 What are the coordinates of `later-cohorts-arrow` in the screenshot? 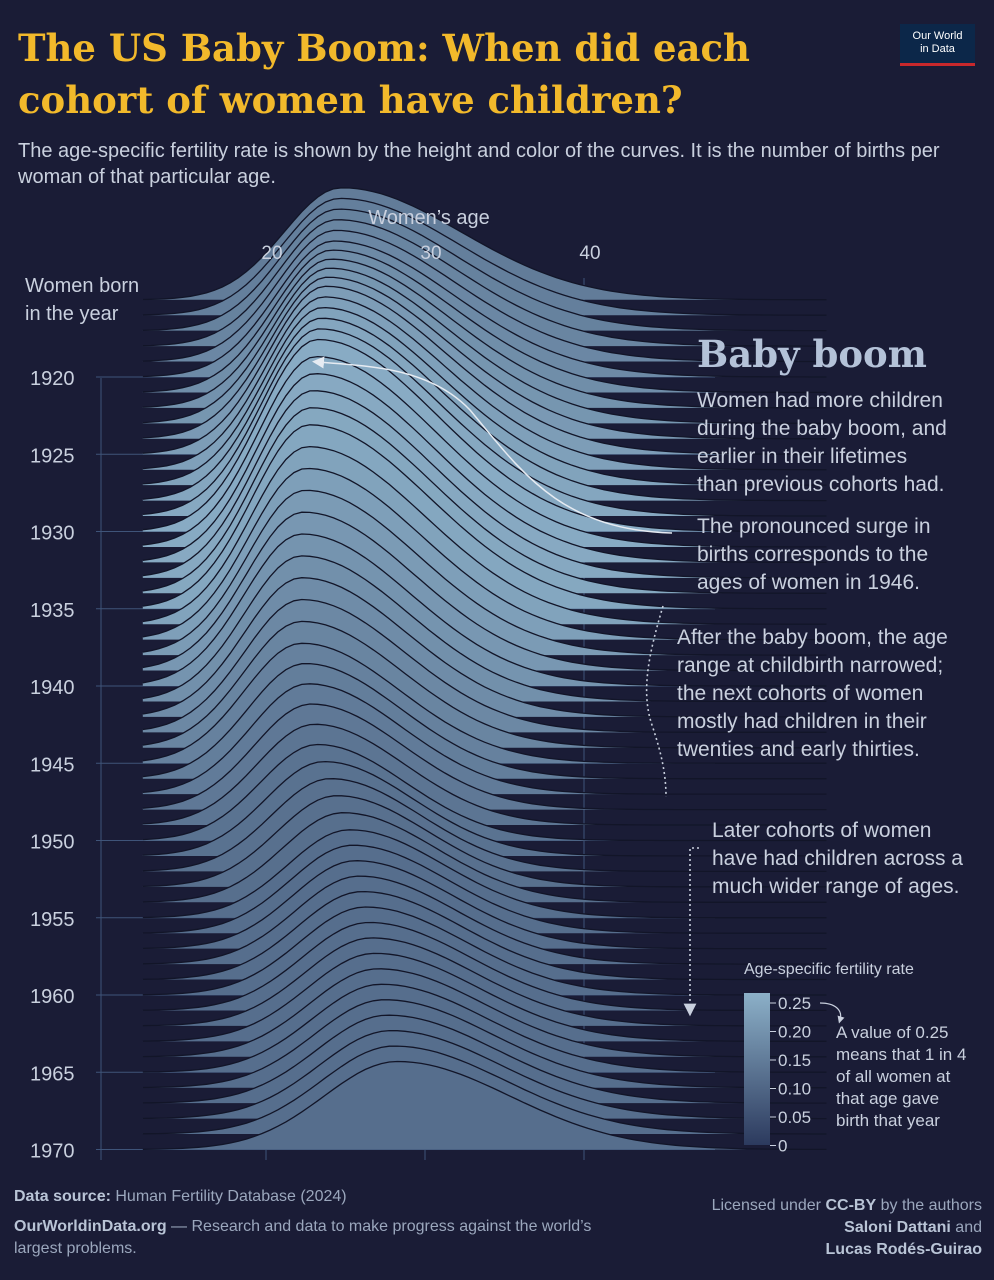 It's located at (691, 932).